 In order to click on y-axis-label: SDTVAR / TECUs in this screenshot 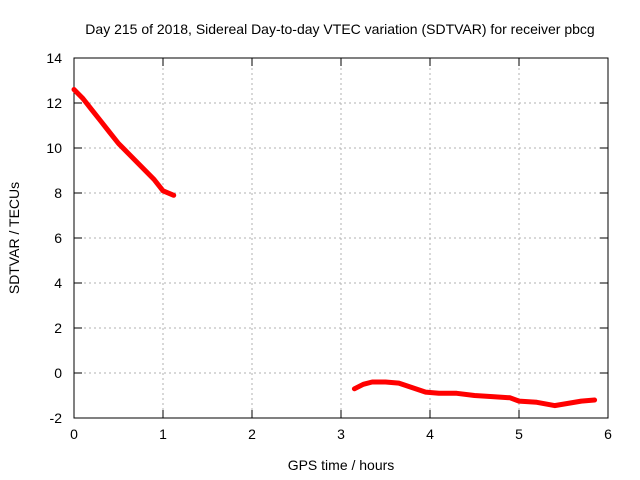, I will do `click(14, 238)`.